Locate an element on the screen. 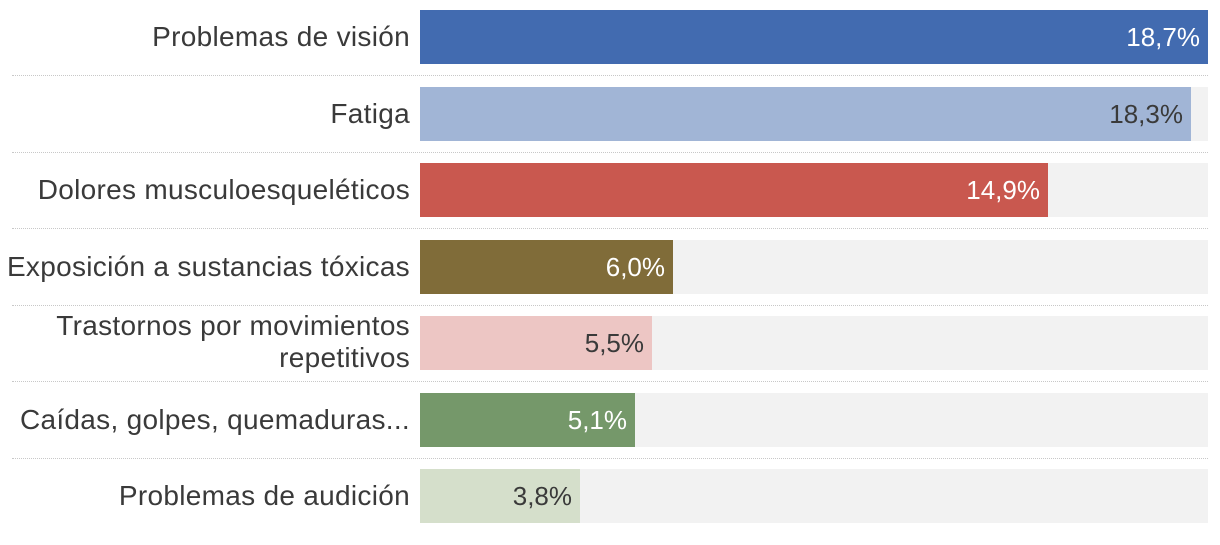 The width and height of the screenshot is (1220, 545). bar-track: 3,8% is located at coordinates (814, 496).